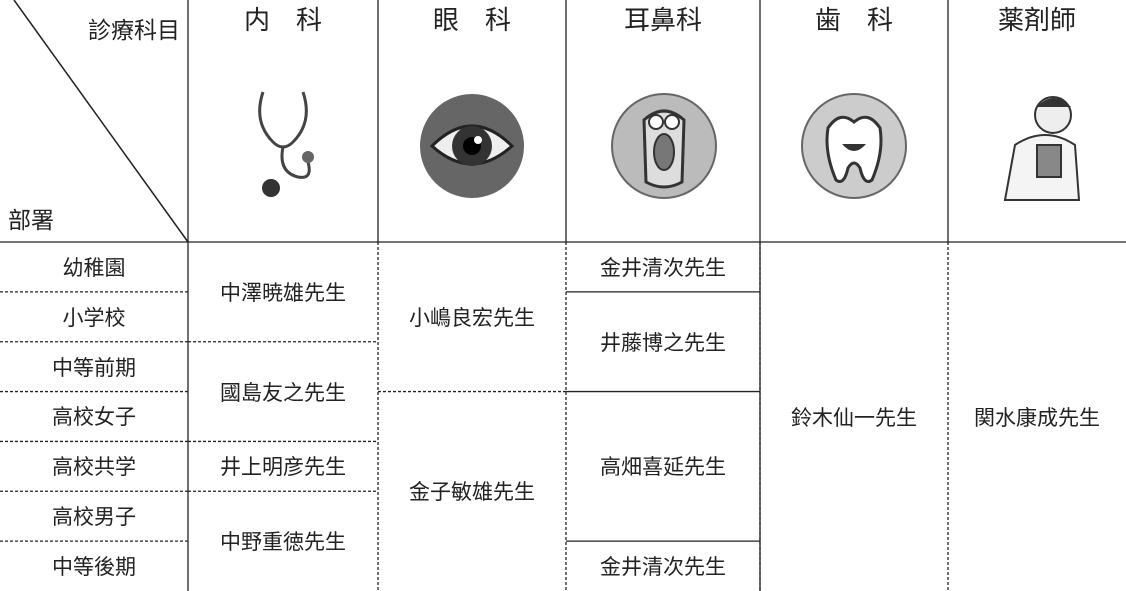  I want to click on row-label: 小学校, so click(94, 317).